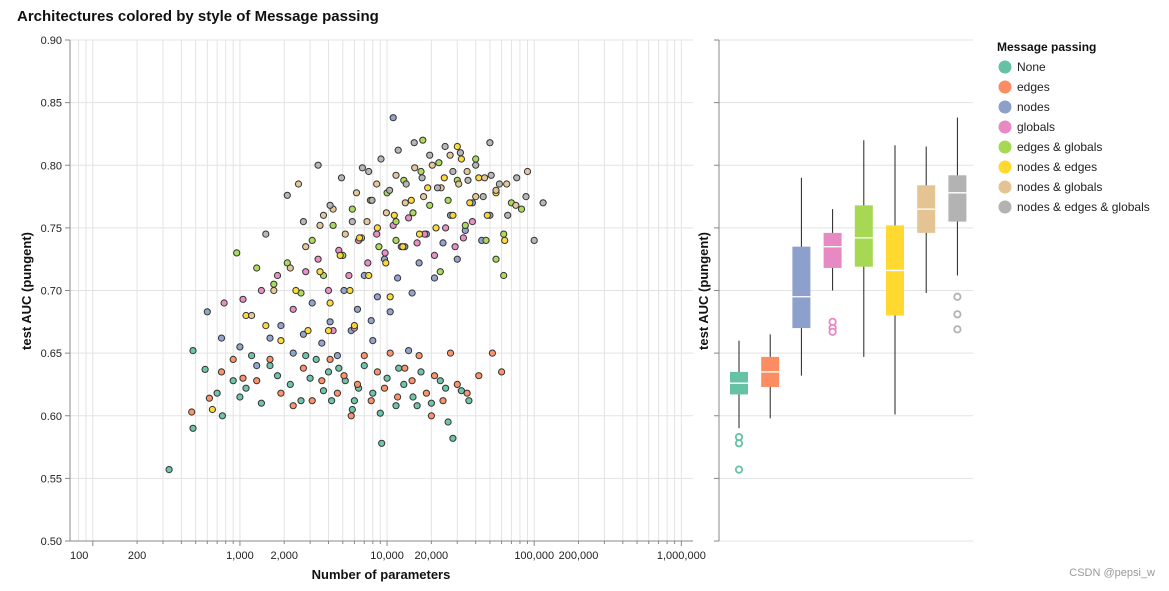 This screenshot has height=591, width=1169. Describe the element at coordinates (51, 166) in the screenshot. I see `scatter-y-tick-label: 0.80` at that location.